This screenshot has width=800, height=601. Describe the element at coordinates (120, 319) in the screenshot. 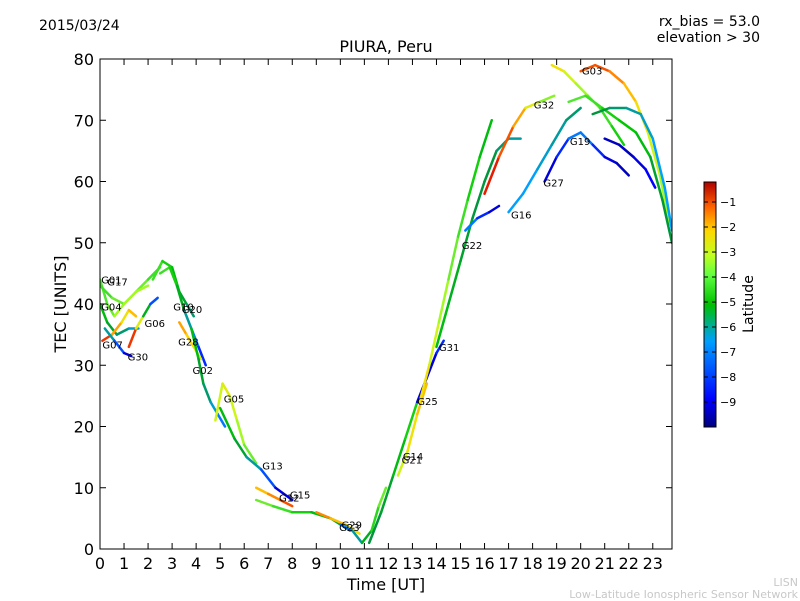

I see `series-g04` at that location.